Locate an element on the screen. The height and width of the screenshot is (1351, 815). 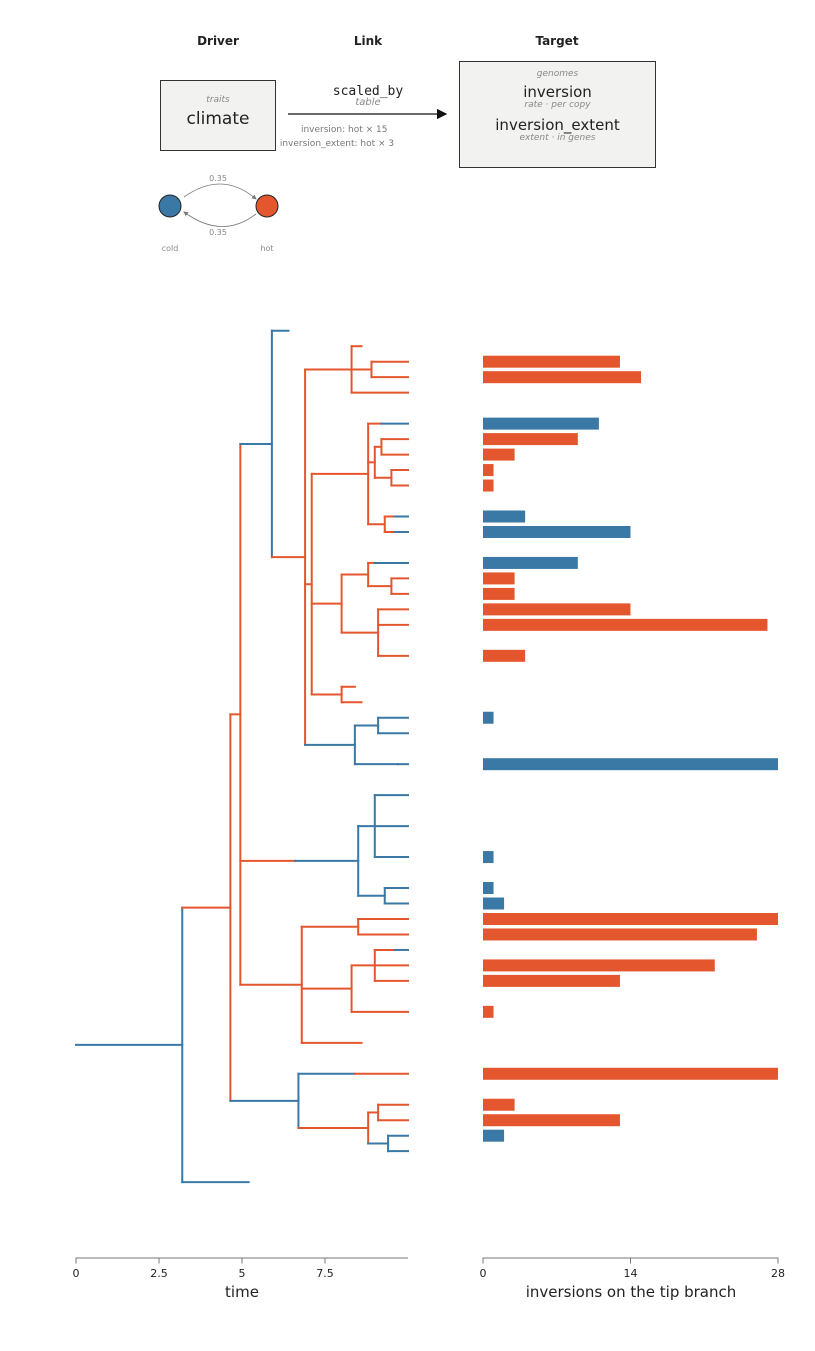
inversions-axis: 0 14 28 inversions on the tip branch is located at coordinates (632, 1279).